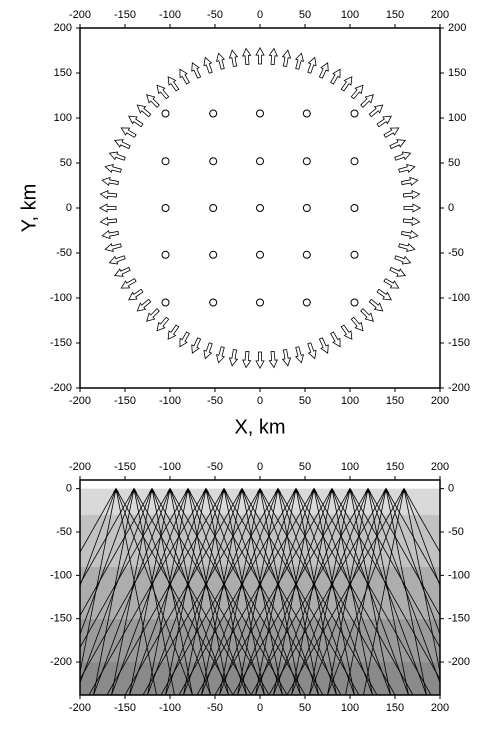 Image resolution: width=501 pixels, height=737 pixels. What do you see at coordinates (66, 163) in the screenshot?
I see `y-tick-label: 50` at bounding box center [66, 163].